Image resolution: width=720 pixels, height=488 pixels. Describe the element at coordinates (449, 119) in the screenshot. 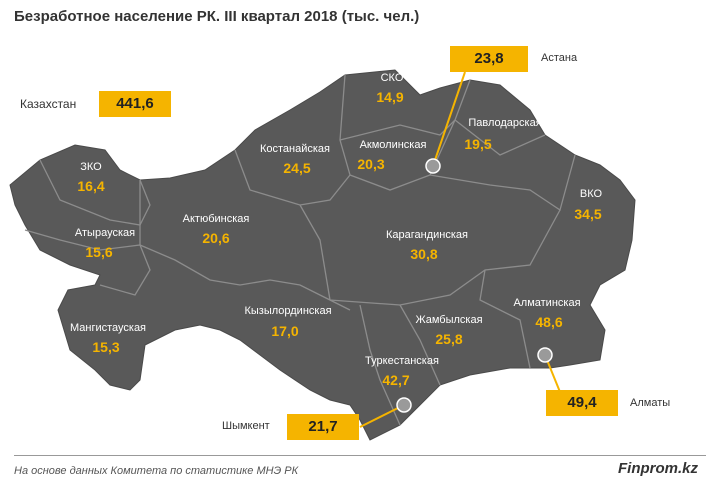

I see `astana-pointer` at that location.